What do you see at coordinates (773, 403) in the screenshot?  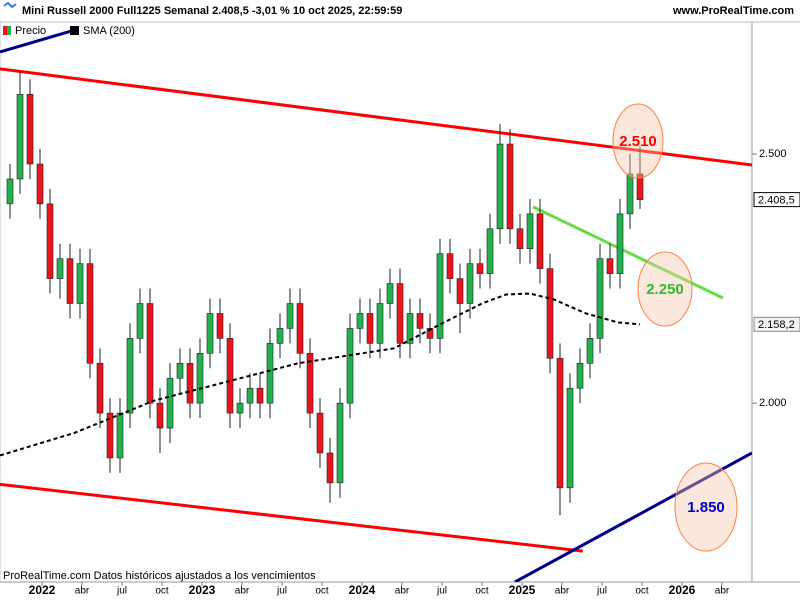 I see `y-tick-label: 2.000` at bounding box center [773, 403].